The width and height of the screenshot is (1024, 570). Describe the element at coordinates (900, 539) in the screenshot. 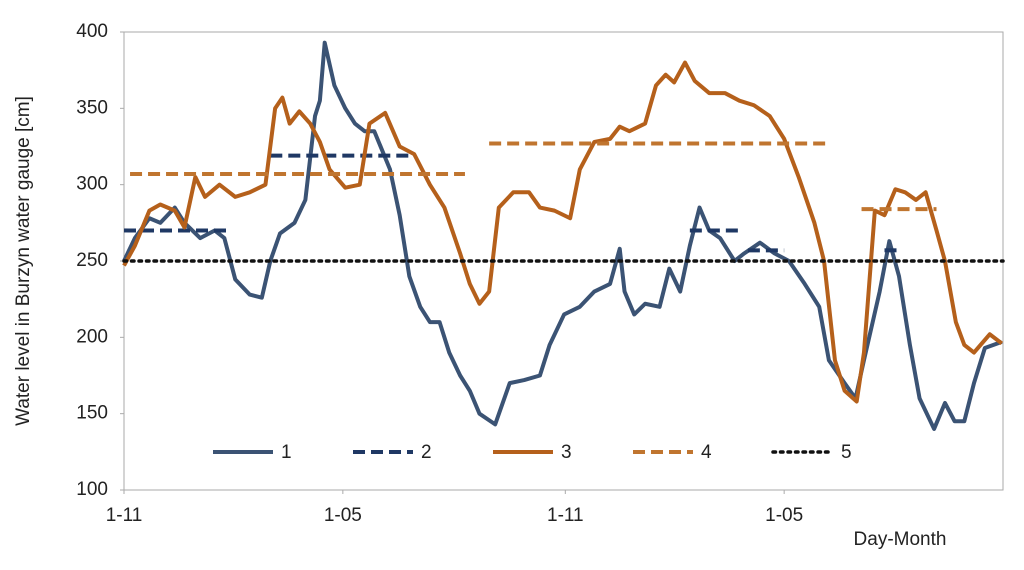

I see `x-axis-label: Day-Month` at that location.